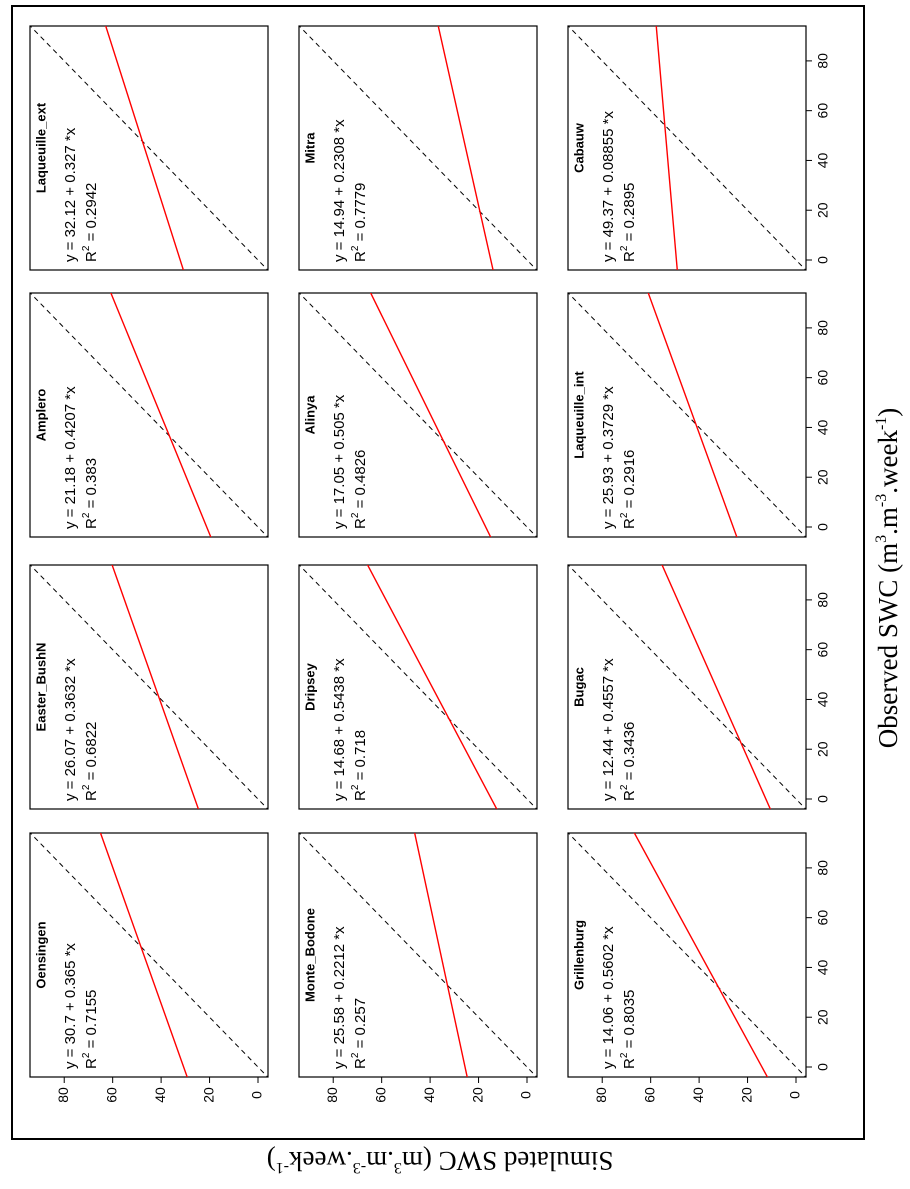 The height and width of the screenshot is (1189, 910). I want to click on one-to-one-line, so click(418, 955).